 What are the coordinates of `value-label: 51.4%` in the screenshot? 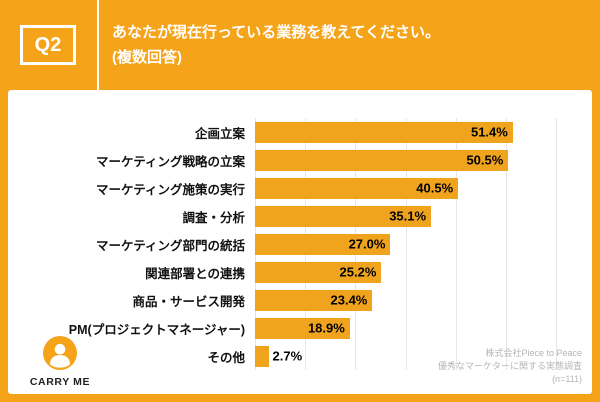 It's located at (489, 132).